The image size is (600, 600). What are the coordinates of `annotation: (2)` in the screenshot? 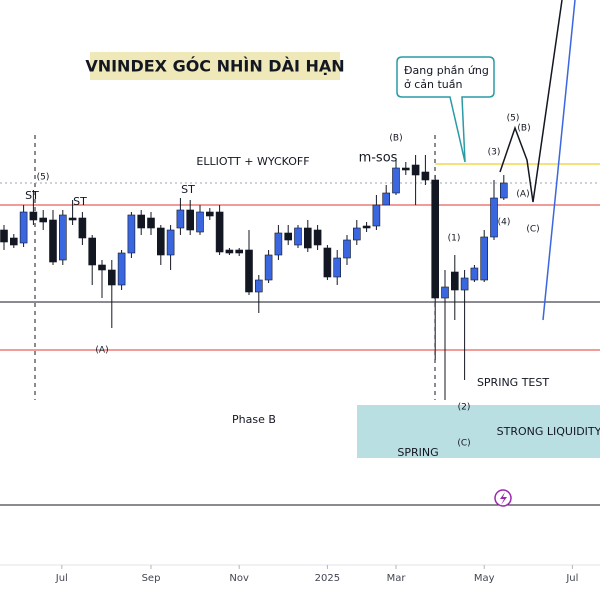 It's located at (464, 408).